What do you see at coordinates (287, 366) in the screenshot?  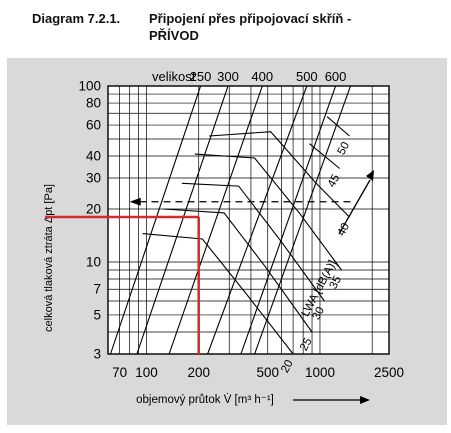 I see `noise-label-20: 20` at bounding box center [287, 366].